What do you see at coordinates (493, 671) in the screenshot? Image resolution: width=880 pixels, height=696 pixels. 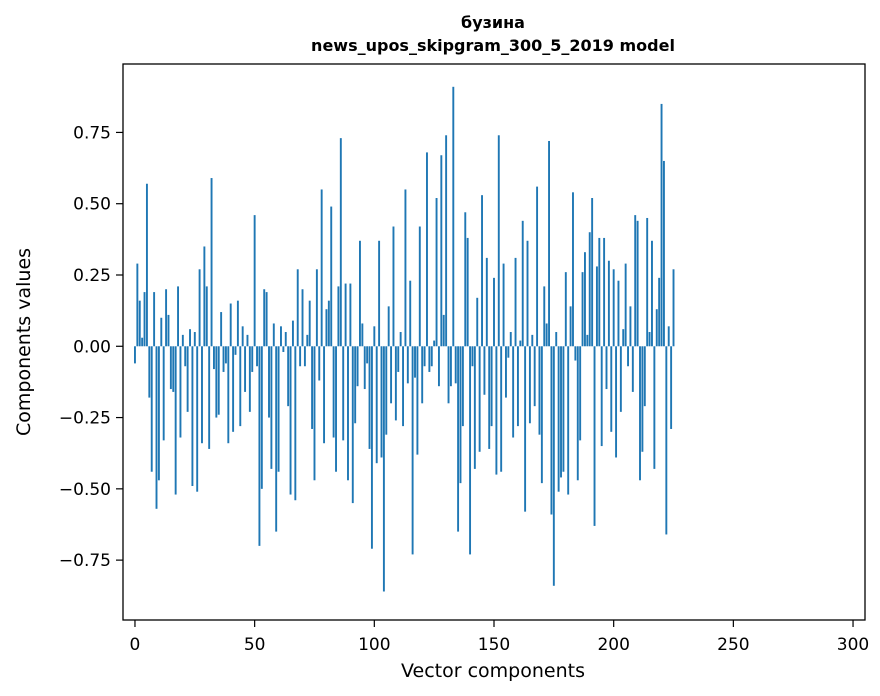 I see `x-axis-label: Vector components` at bounding box center [493, 671].